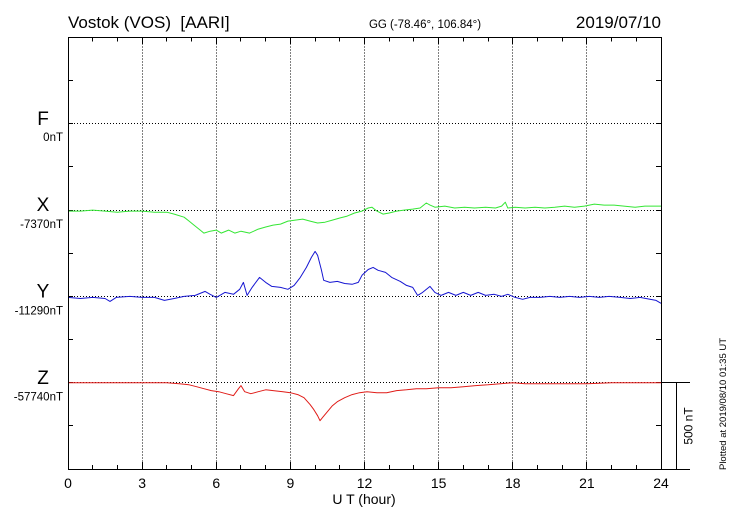 The width and height of the screenshot is (730, 520). Describe the element at coordinates (661, 483) in the screenshot. I see `x-tick-label: 24` at that location.